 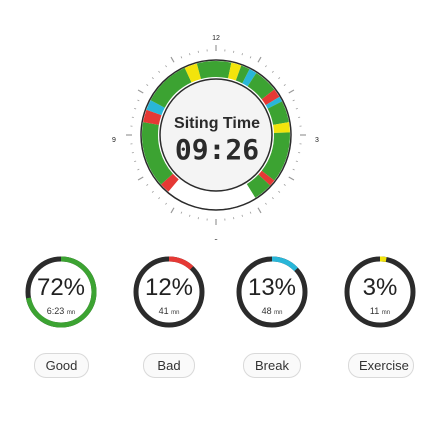 What do you see at coordinates (212, 194) in the screenshot?
I see `dial-segment-empty` at bounding box center [212, 194].